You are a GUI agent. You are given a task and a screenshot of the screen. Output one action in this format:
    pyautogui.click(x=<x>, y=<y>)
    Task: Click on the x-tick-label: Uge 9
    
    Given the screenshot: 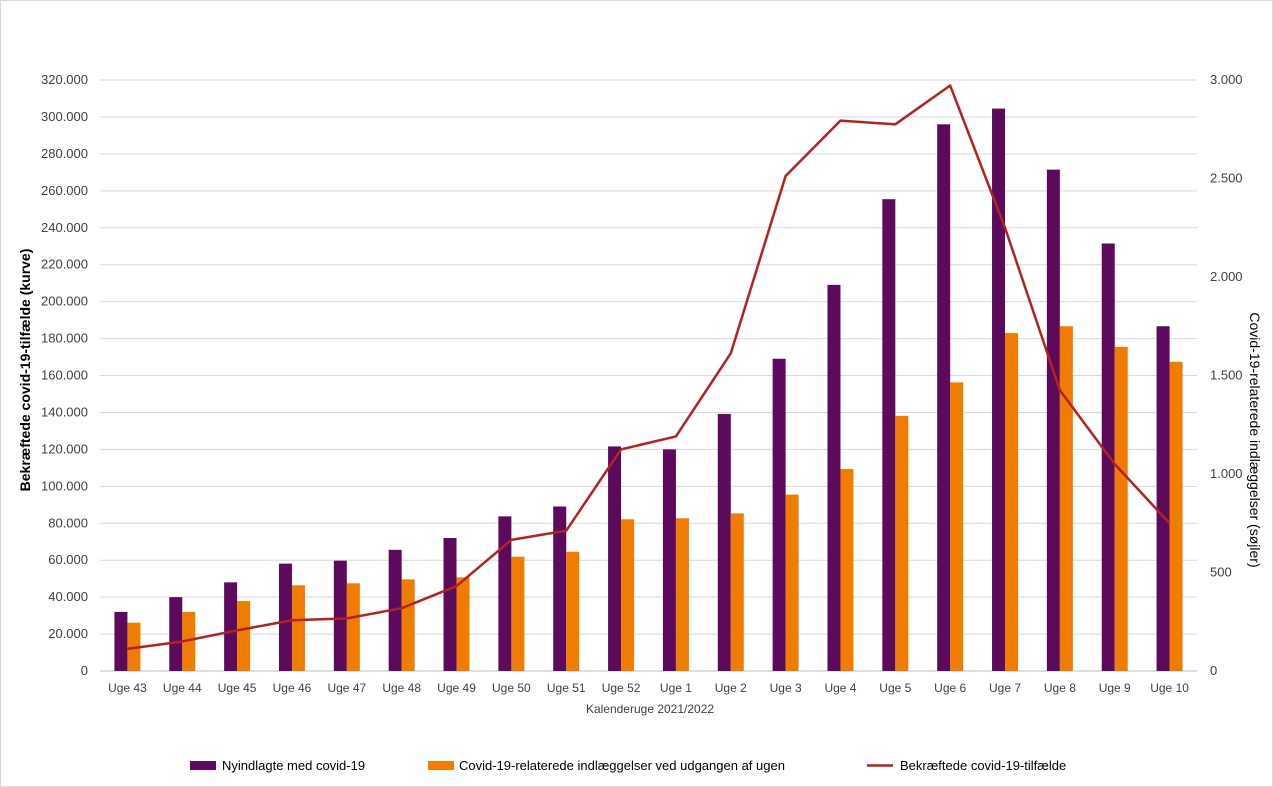 What is the action you would take?
    pyautogui.click(x=1115, y=688)
    